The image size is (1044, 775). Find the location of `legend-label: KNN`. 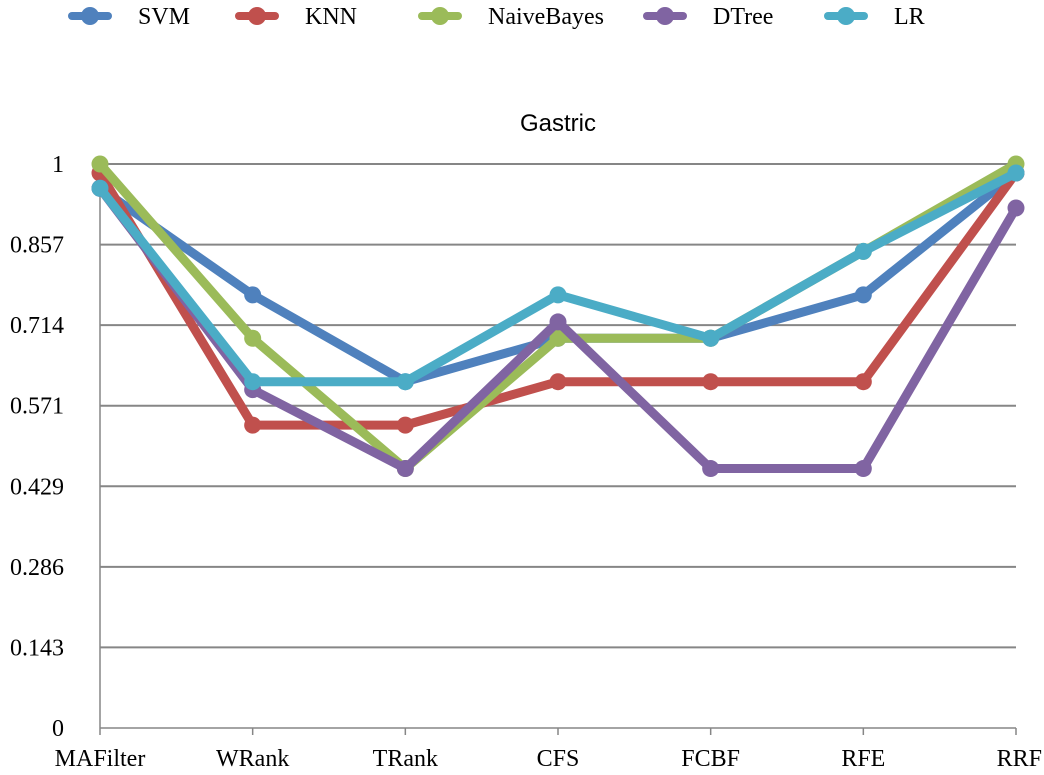

legend-label: KNN is located at coordinates (331, 17).